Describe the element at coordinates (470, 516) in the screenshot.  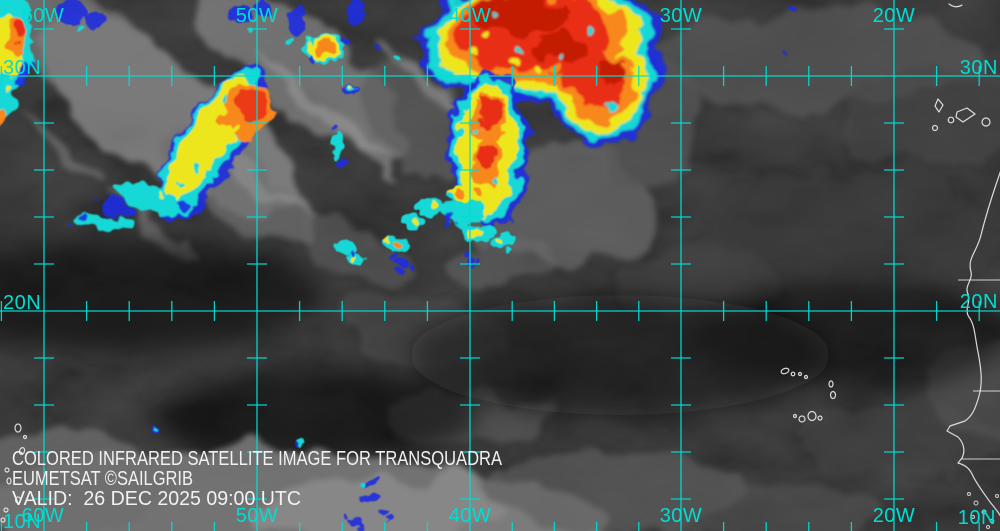
I see `lon-label-bottom-40w: 40W` at that location.